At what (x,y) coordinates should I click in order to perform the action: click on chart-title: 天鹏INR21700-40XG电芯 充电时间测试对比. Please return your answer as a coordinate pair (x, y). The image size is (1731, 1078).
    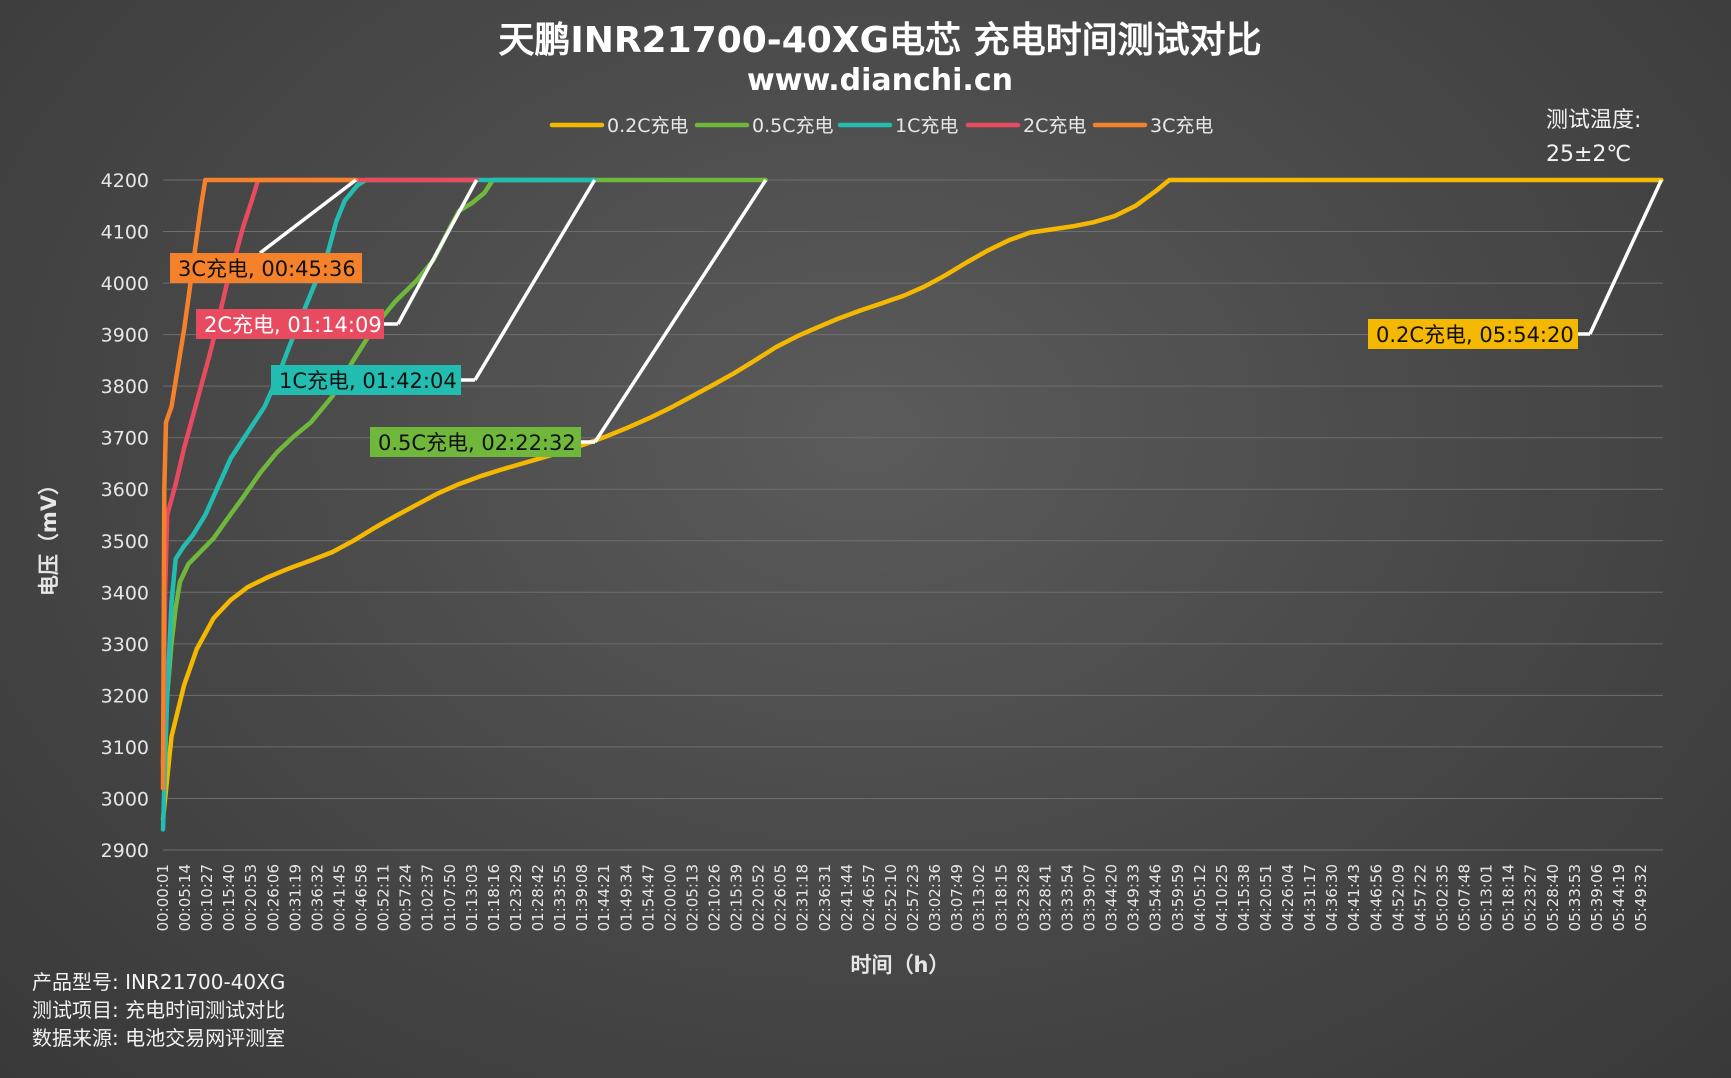
    Looking at the image, I should click on (879, 40).